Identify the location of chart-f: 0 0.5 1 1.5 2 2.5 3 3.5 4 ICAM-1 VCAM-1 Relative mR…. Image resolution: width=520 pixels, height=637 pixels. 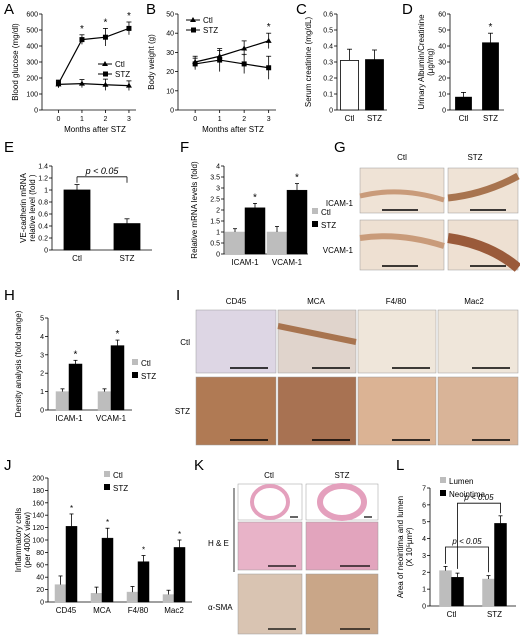
(263, 214).